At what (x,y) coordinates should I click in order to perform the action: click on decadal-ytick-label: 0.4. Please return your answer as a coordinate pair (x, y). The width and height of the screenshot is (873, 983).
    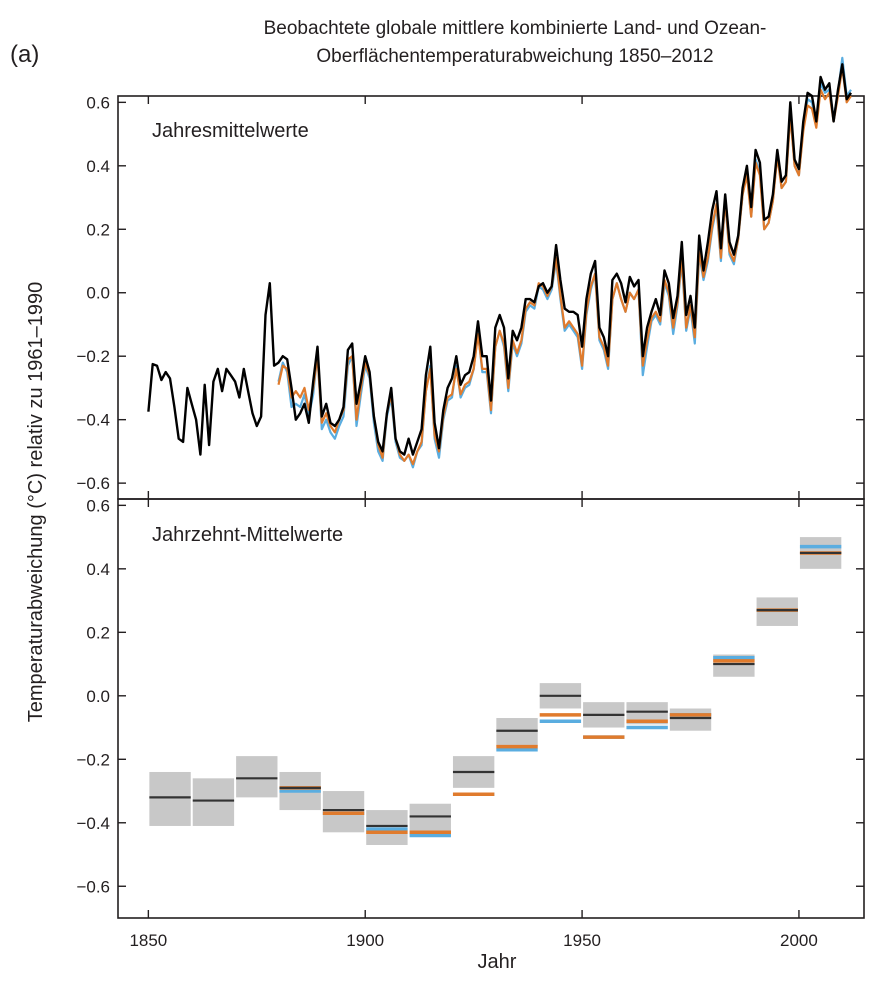
    Looking at the image, I should click on (98, 569).